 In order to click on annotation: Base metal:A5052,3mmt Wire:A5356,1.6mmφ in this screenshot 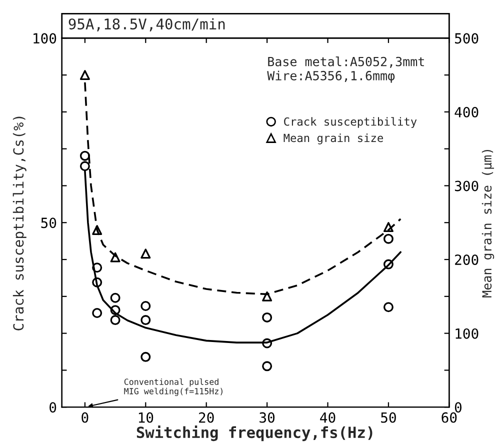, I will do `click(345, 69)`.